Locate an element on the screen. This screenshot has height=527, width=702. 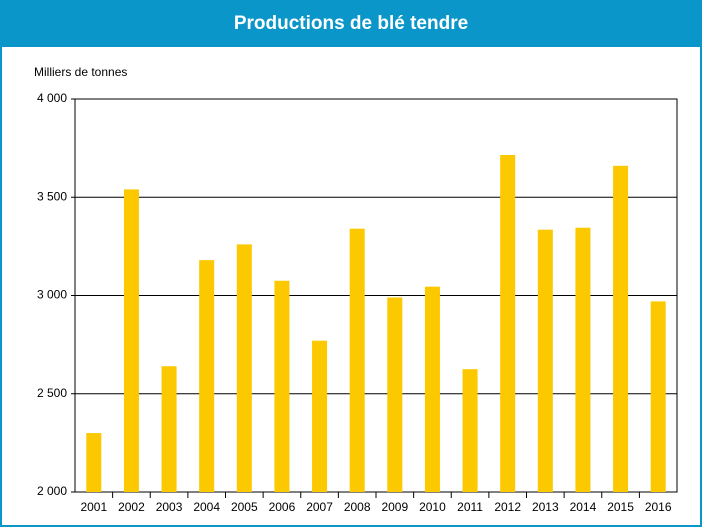
y-tick-label: 3 500 is located at coordinates (52, 196).